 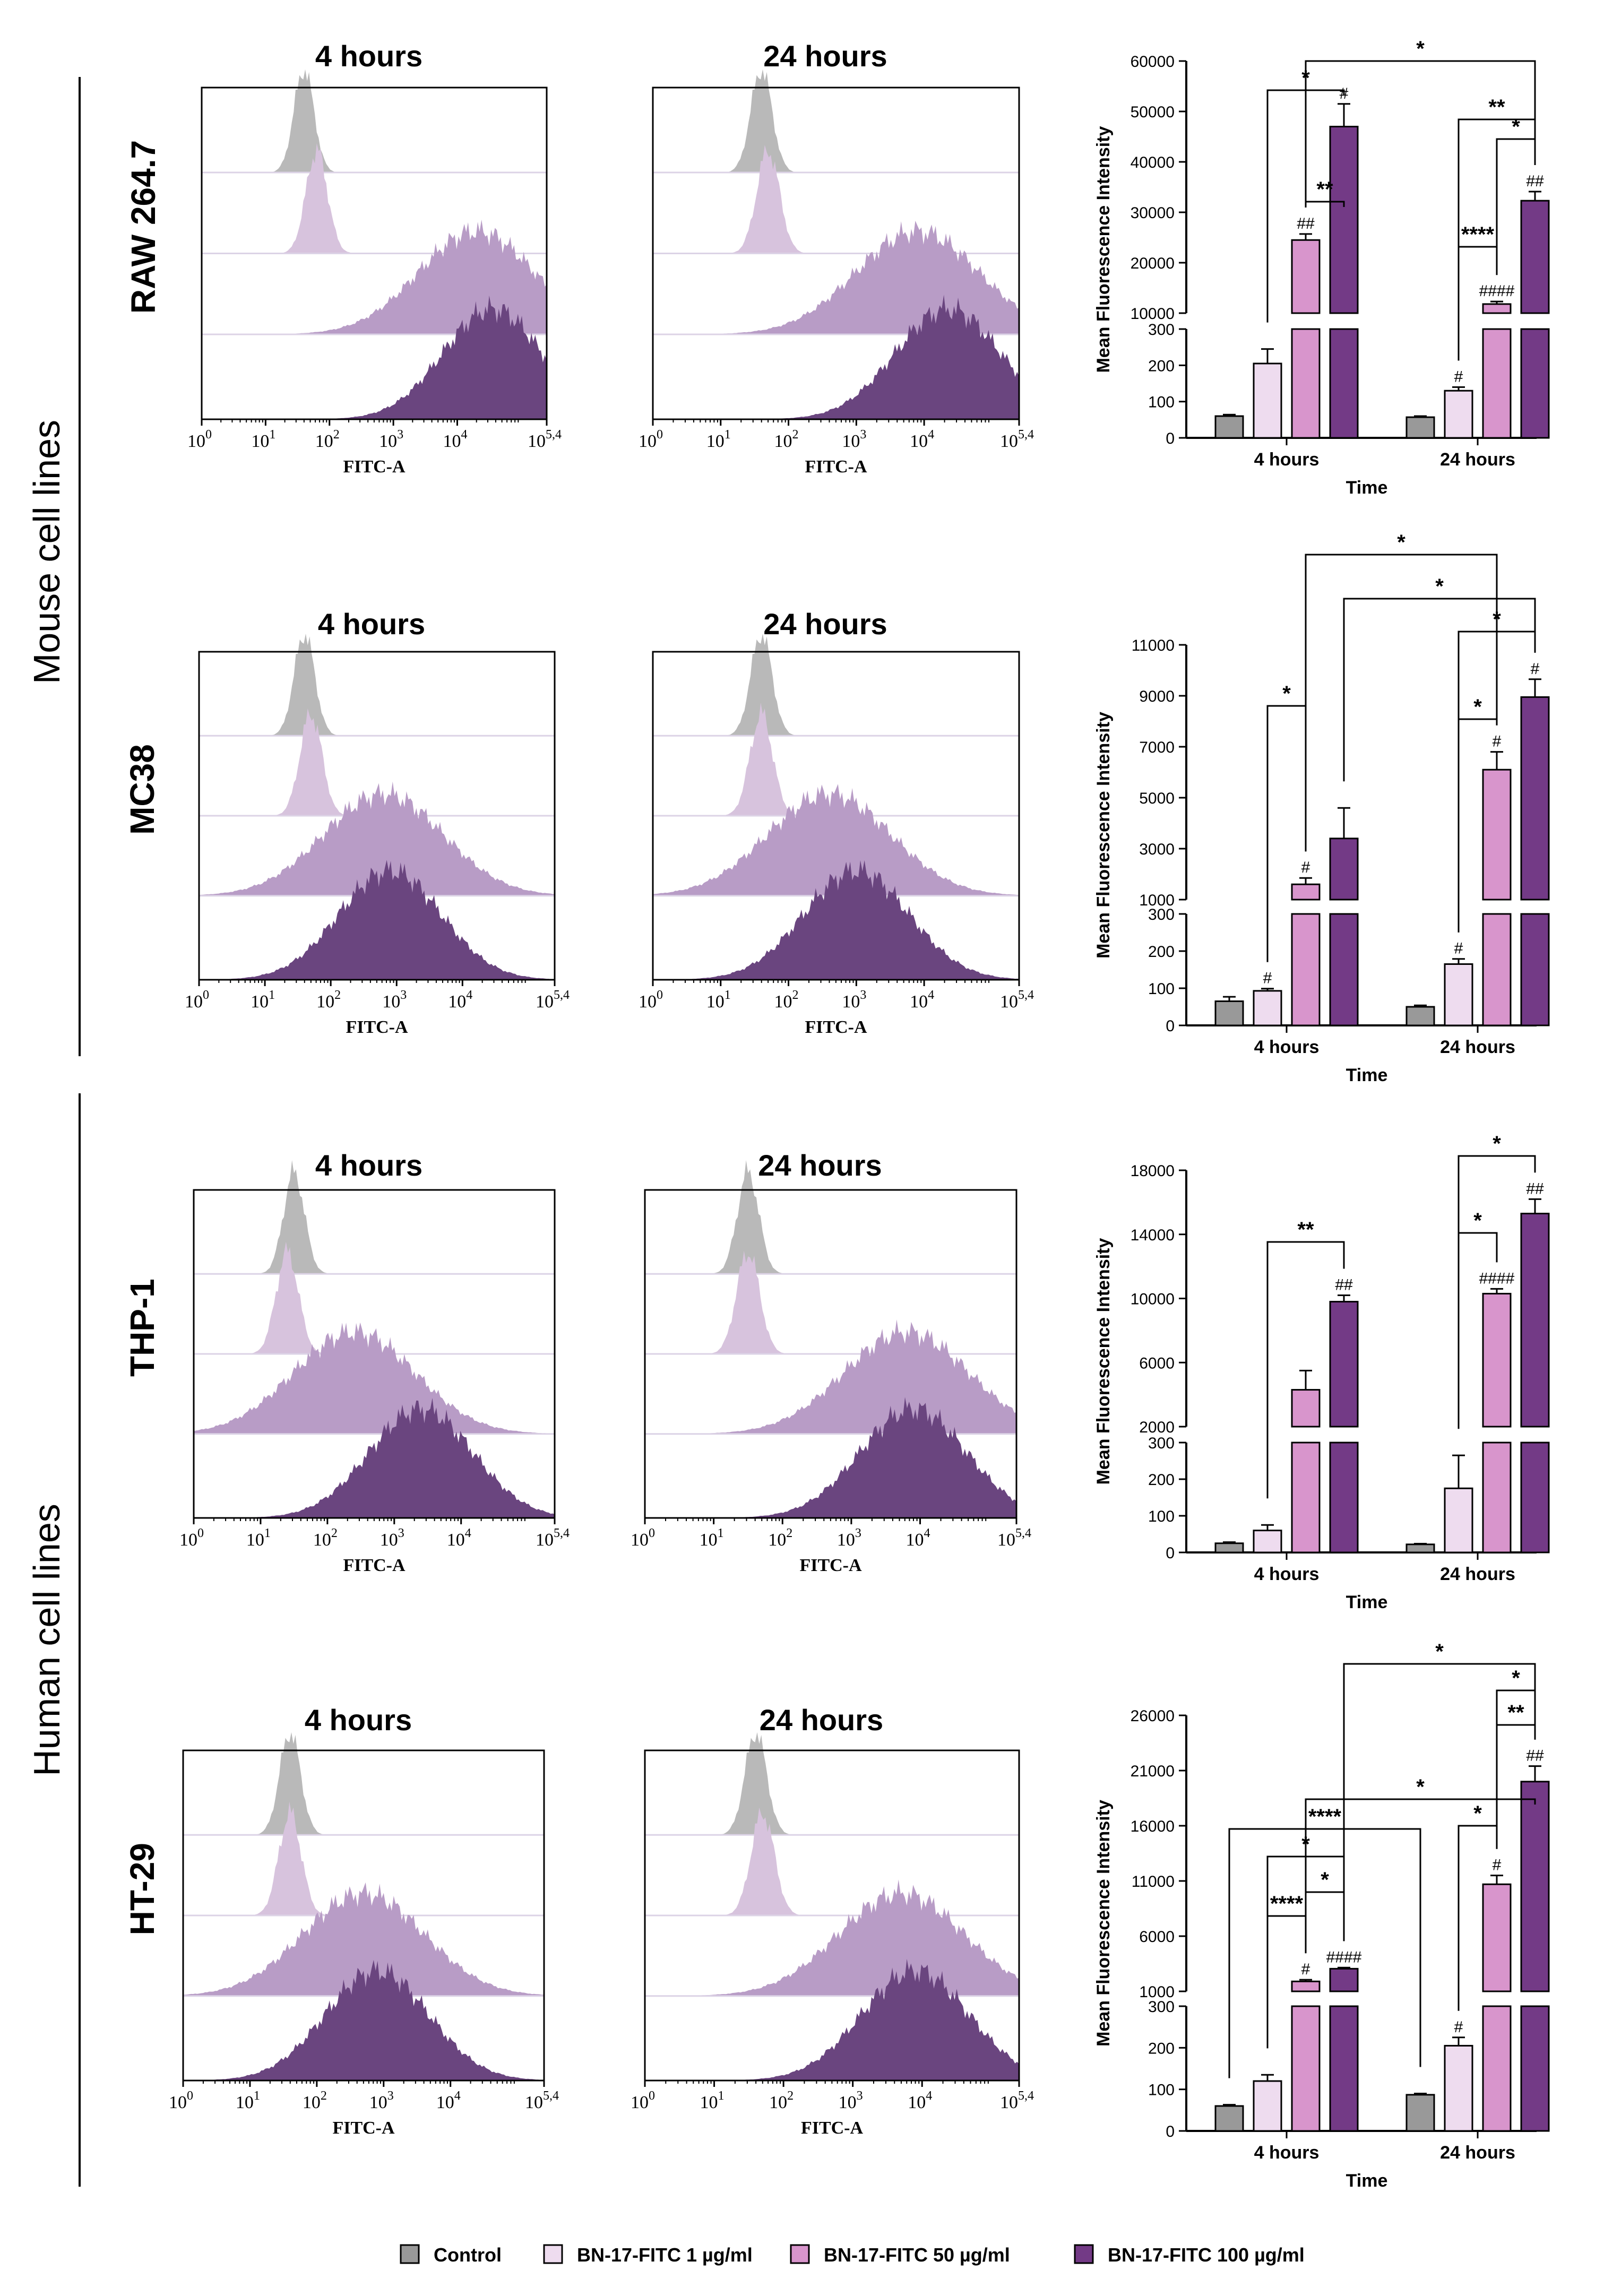 I want to click on histogram-1-24h: 10⁰ 10¹ 10² 10³ 10⁴ 105,4 FITC-A, so click(x=836, y=835).